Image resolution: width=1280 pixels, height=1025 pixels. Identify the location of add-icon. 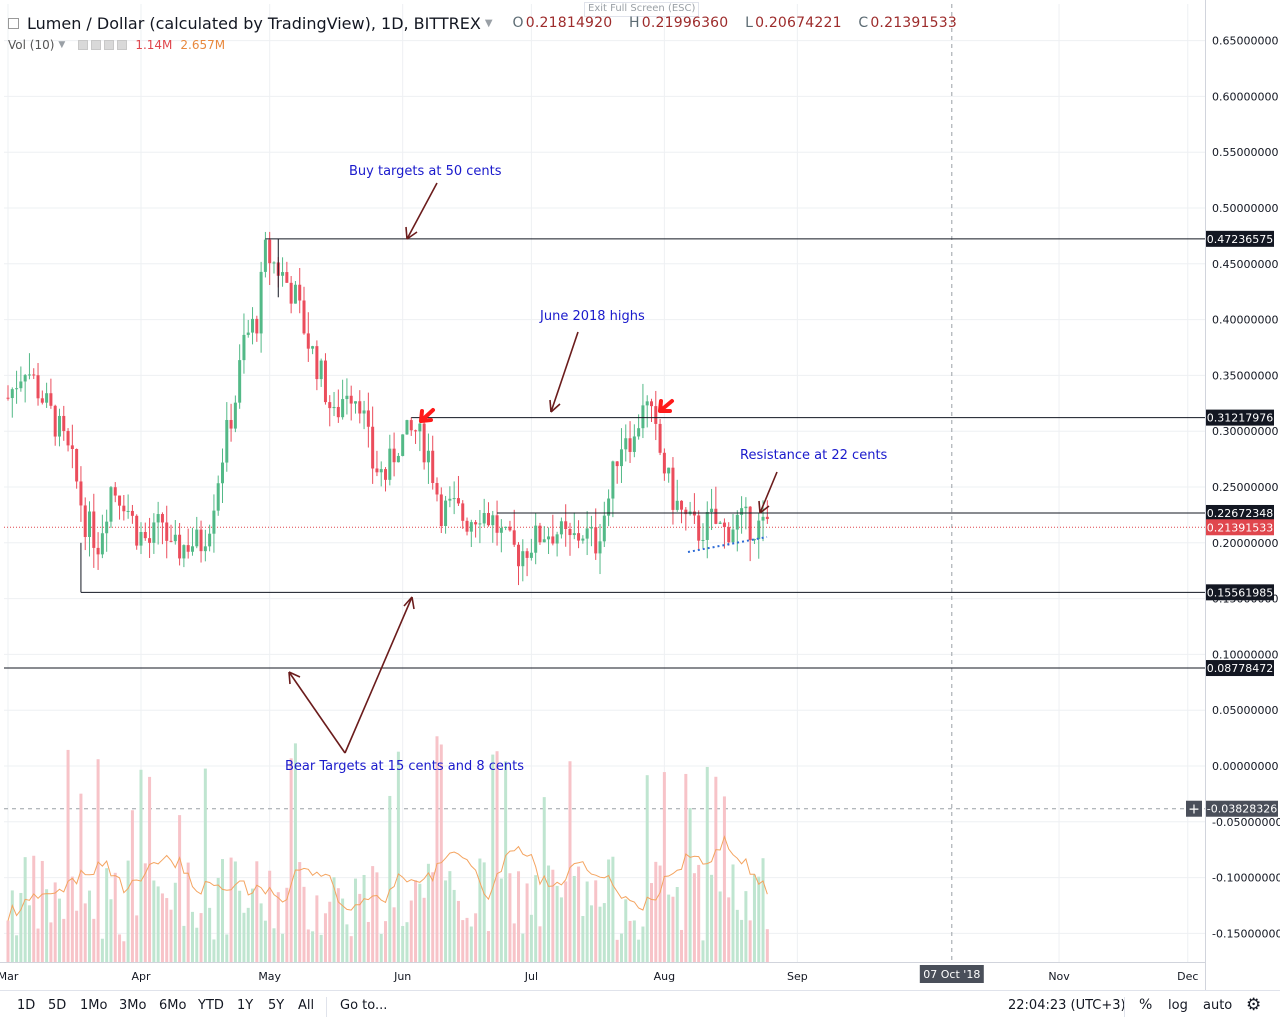
(109, 45).